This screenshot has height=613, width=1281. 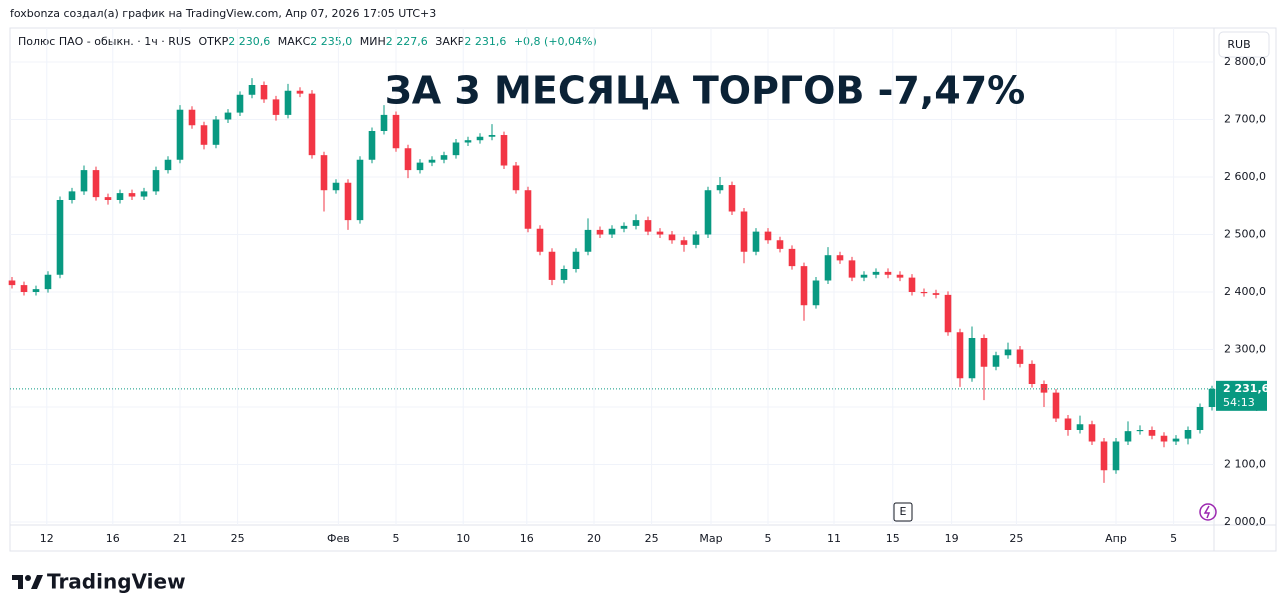 What do you see at coordinates (834, 538) in the screenshot?
I see `x-tick-label: 11` at bounding box center [834, 538].